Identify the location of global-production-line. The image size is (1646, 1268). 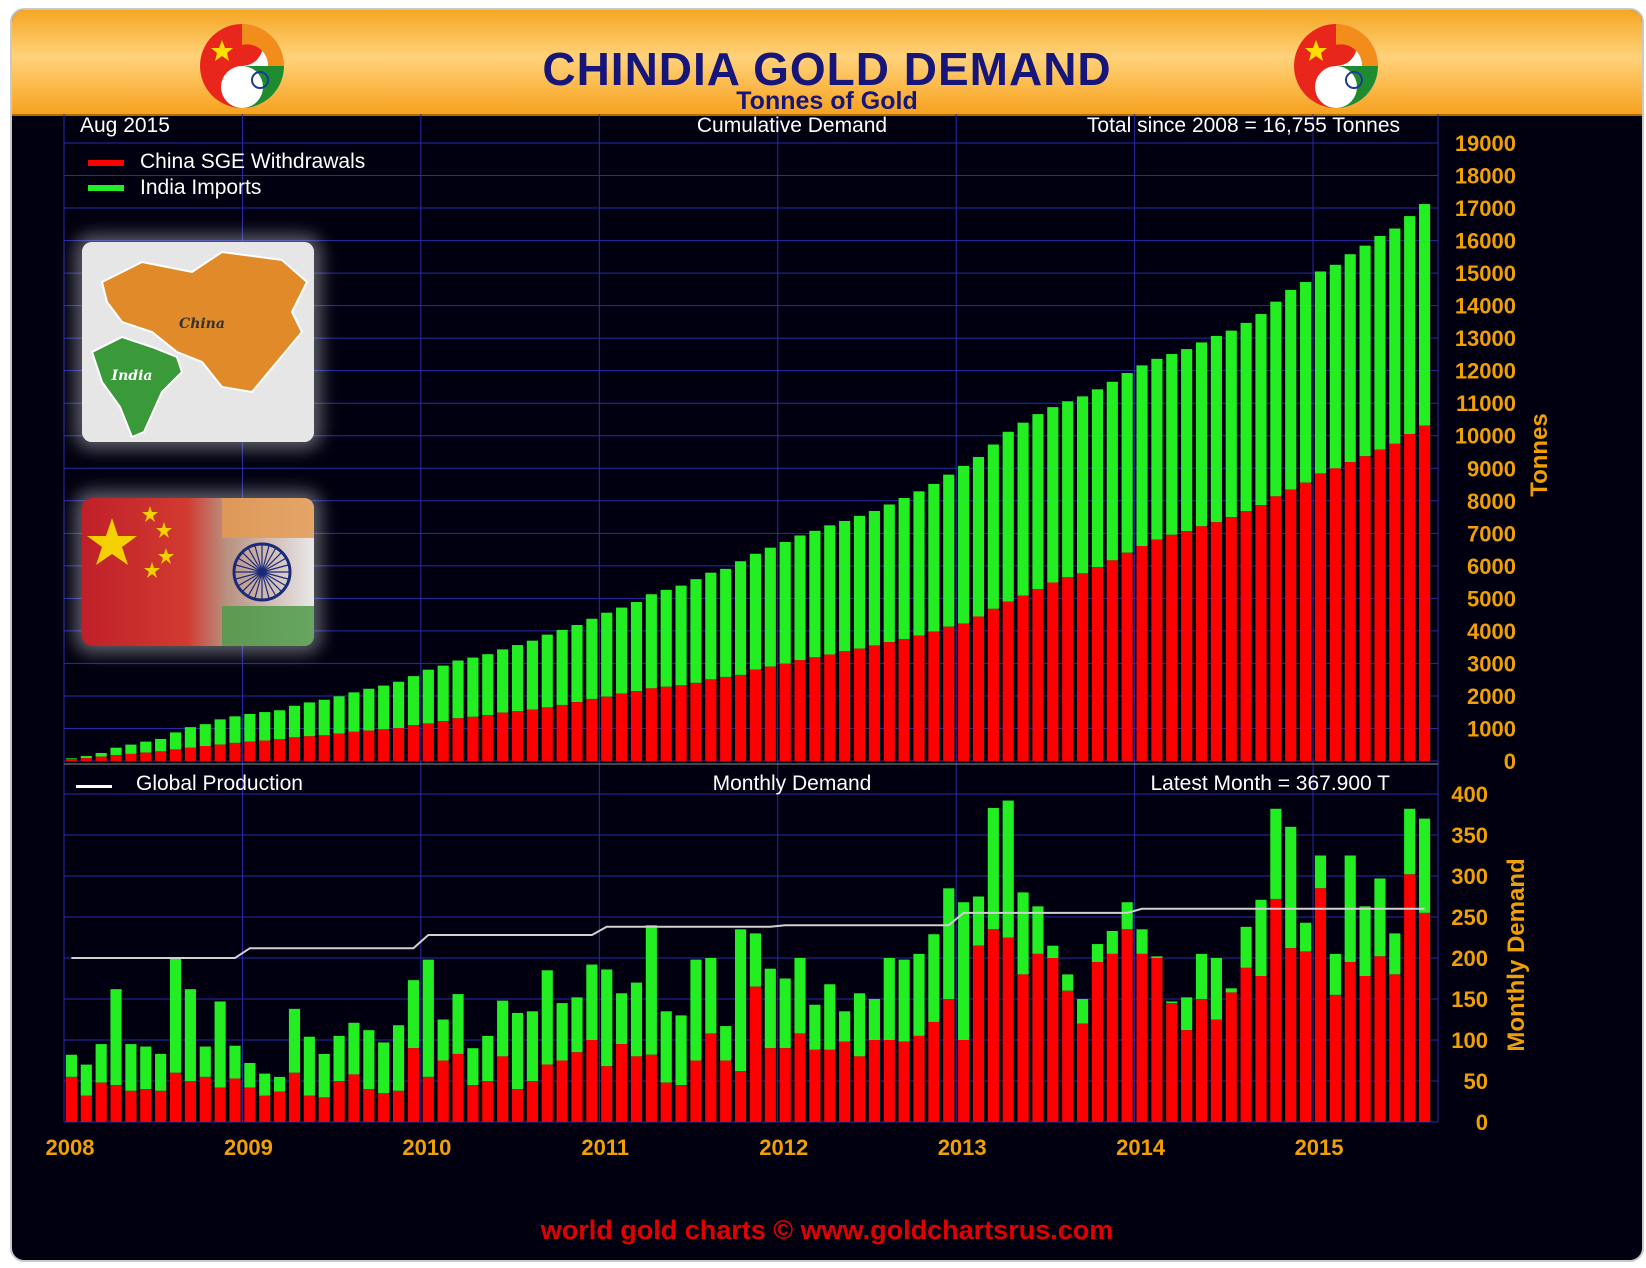
(748, 933).